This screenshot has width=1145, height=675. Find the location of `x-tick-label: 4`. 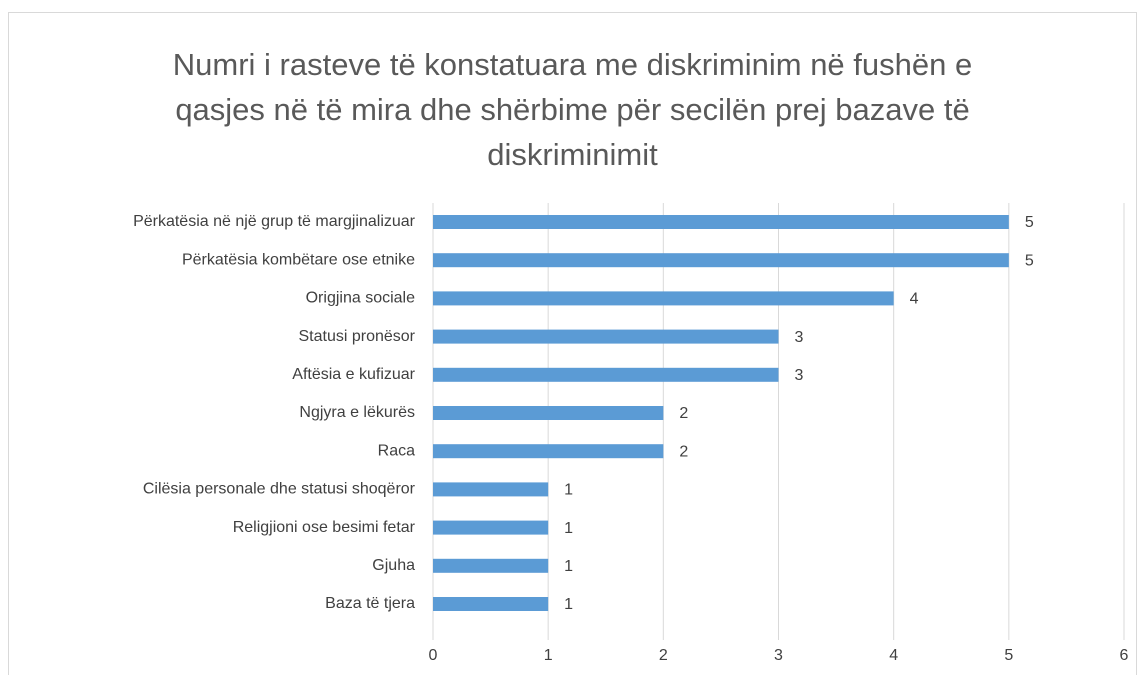

x-tick-label: 4 is located at coordinates (893, 655).